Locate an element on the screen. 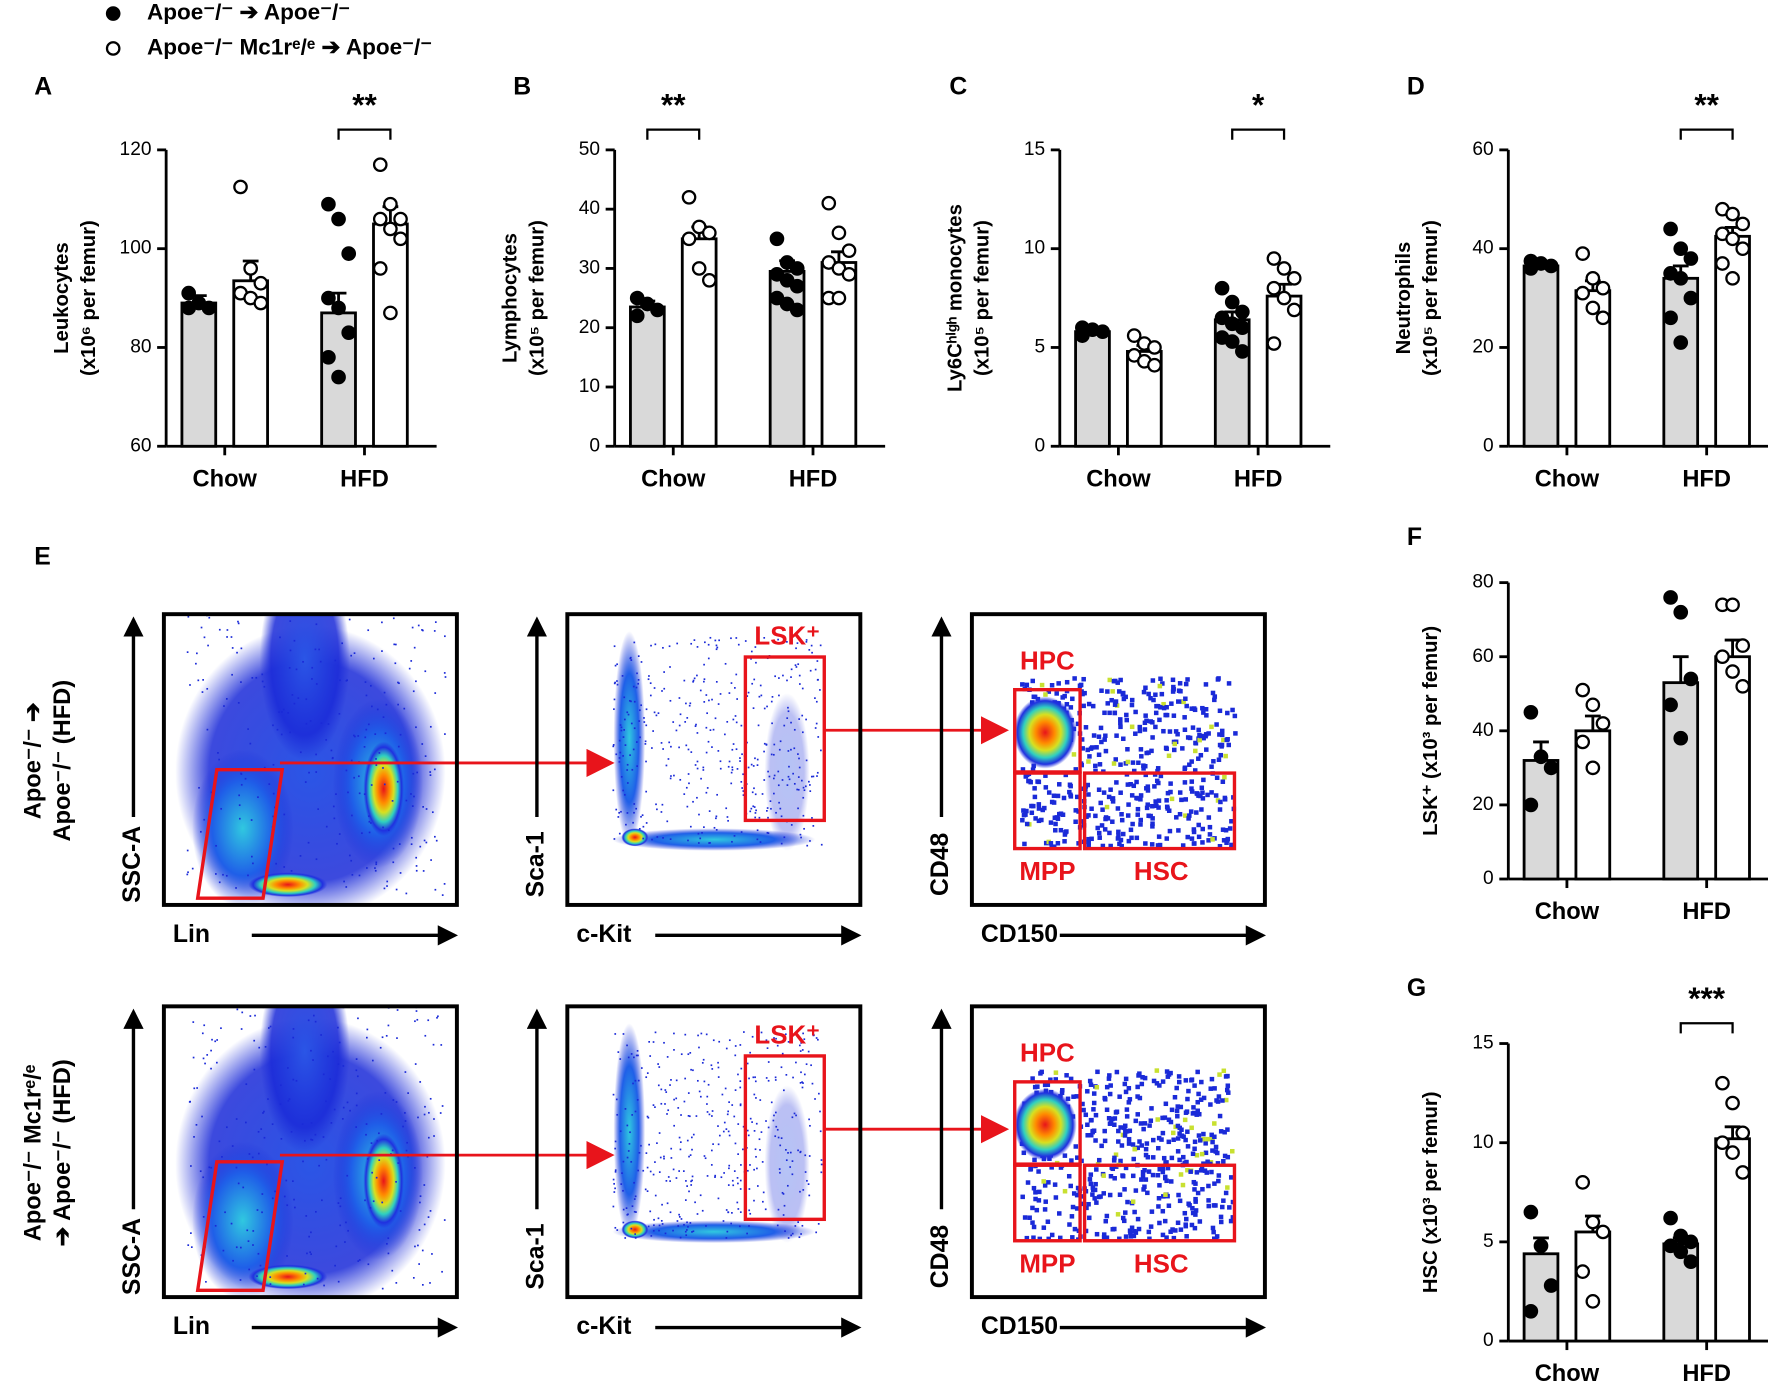 Image resolution: width=1768 pixels, height=1385 pixels. y-axis-label: (x10⁶ per femur) is located at coordinates (89, 298).